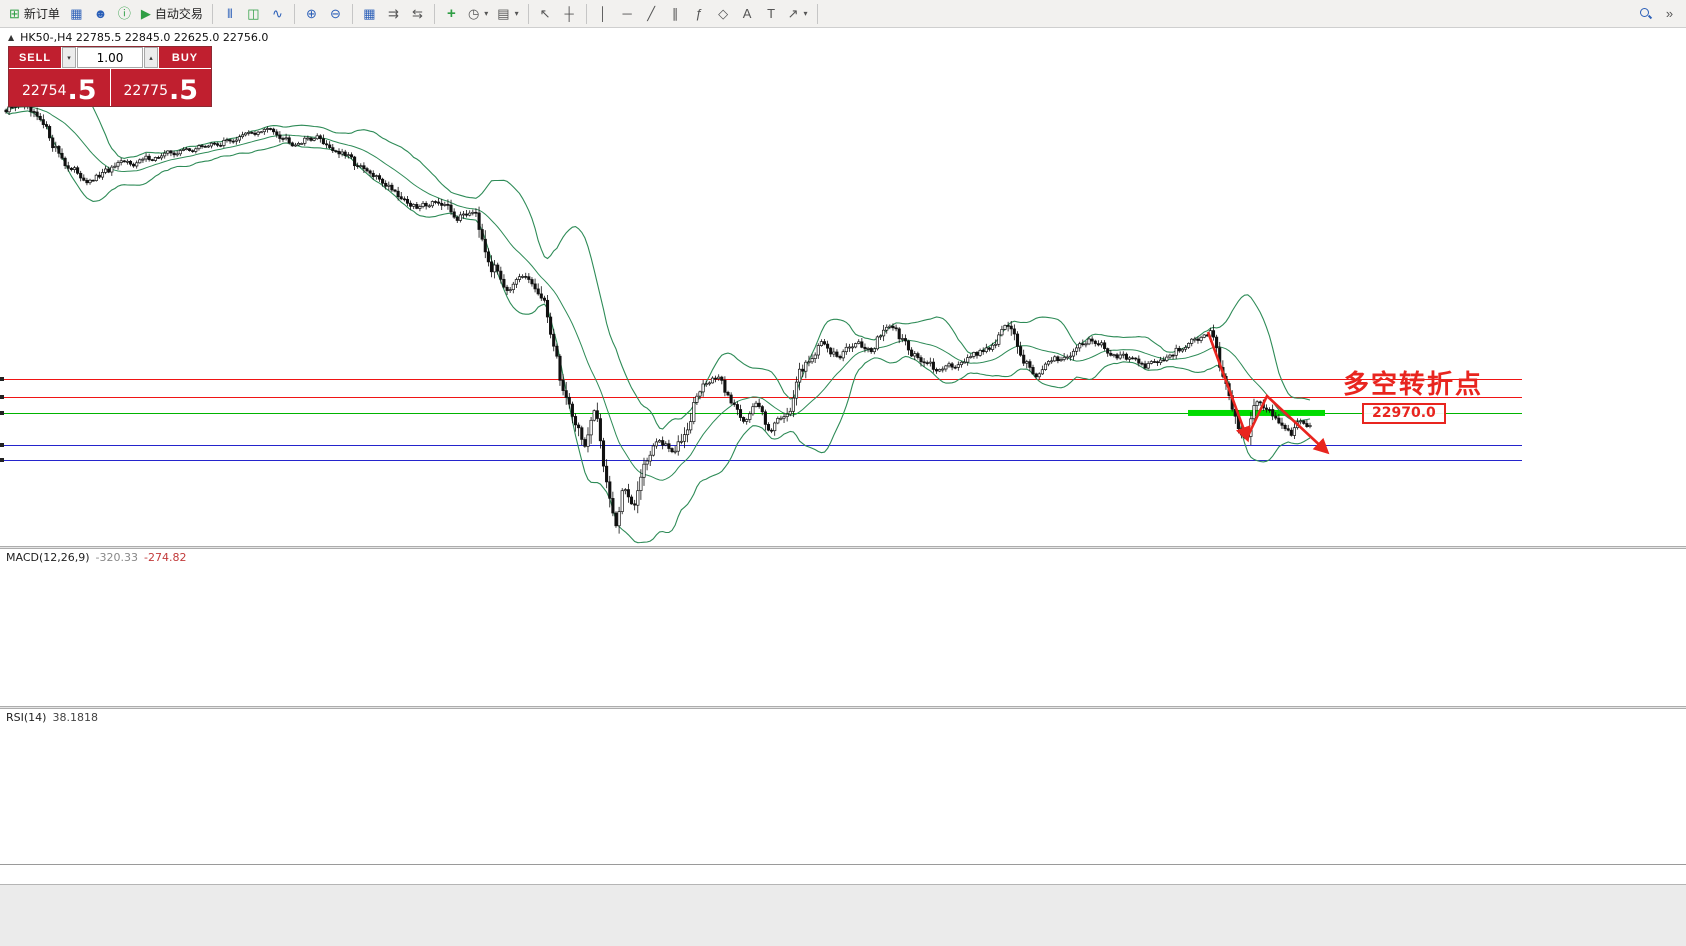  I want to click on rsi-indicator-label: RSI(14) 38.1818, so click(52, 717).